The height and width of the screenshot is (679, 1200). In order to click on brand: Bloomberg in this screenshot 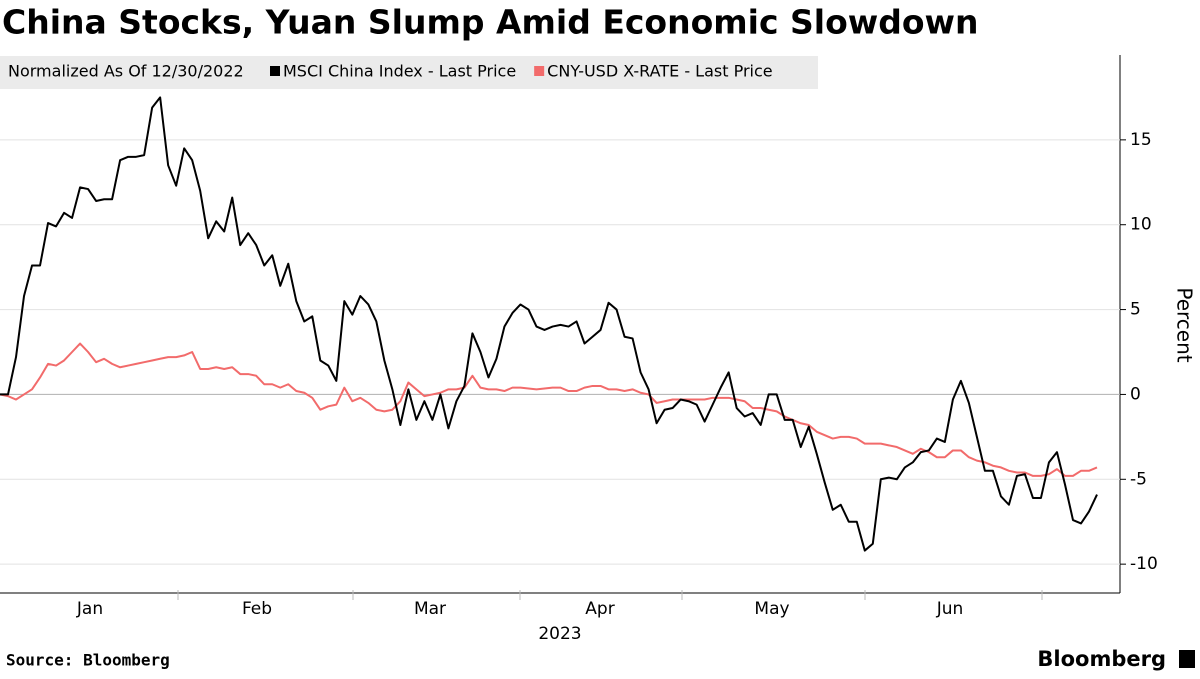, I will do `click(1101, 659)`.